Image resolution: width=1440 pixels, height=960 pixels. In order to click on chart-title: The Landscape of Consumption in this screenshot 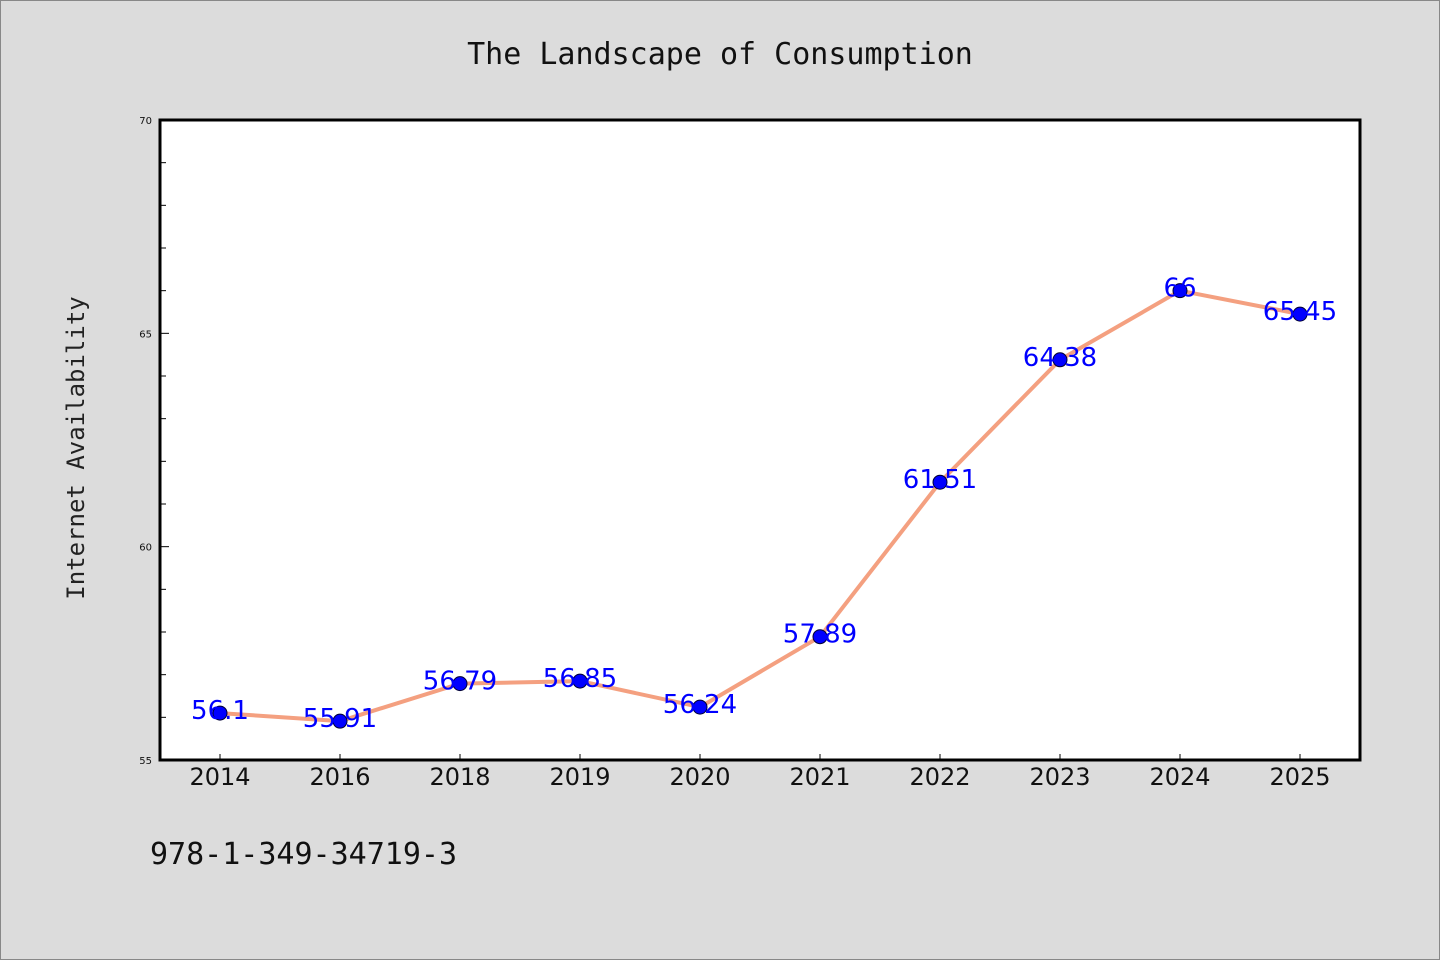, I will do `click(720, 54)`.